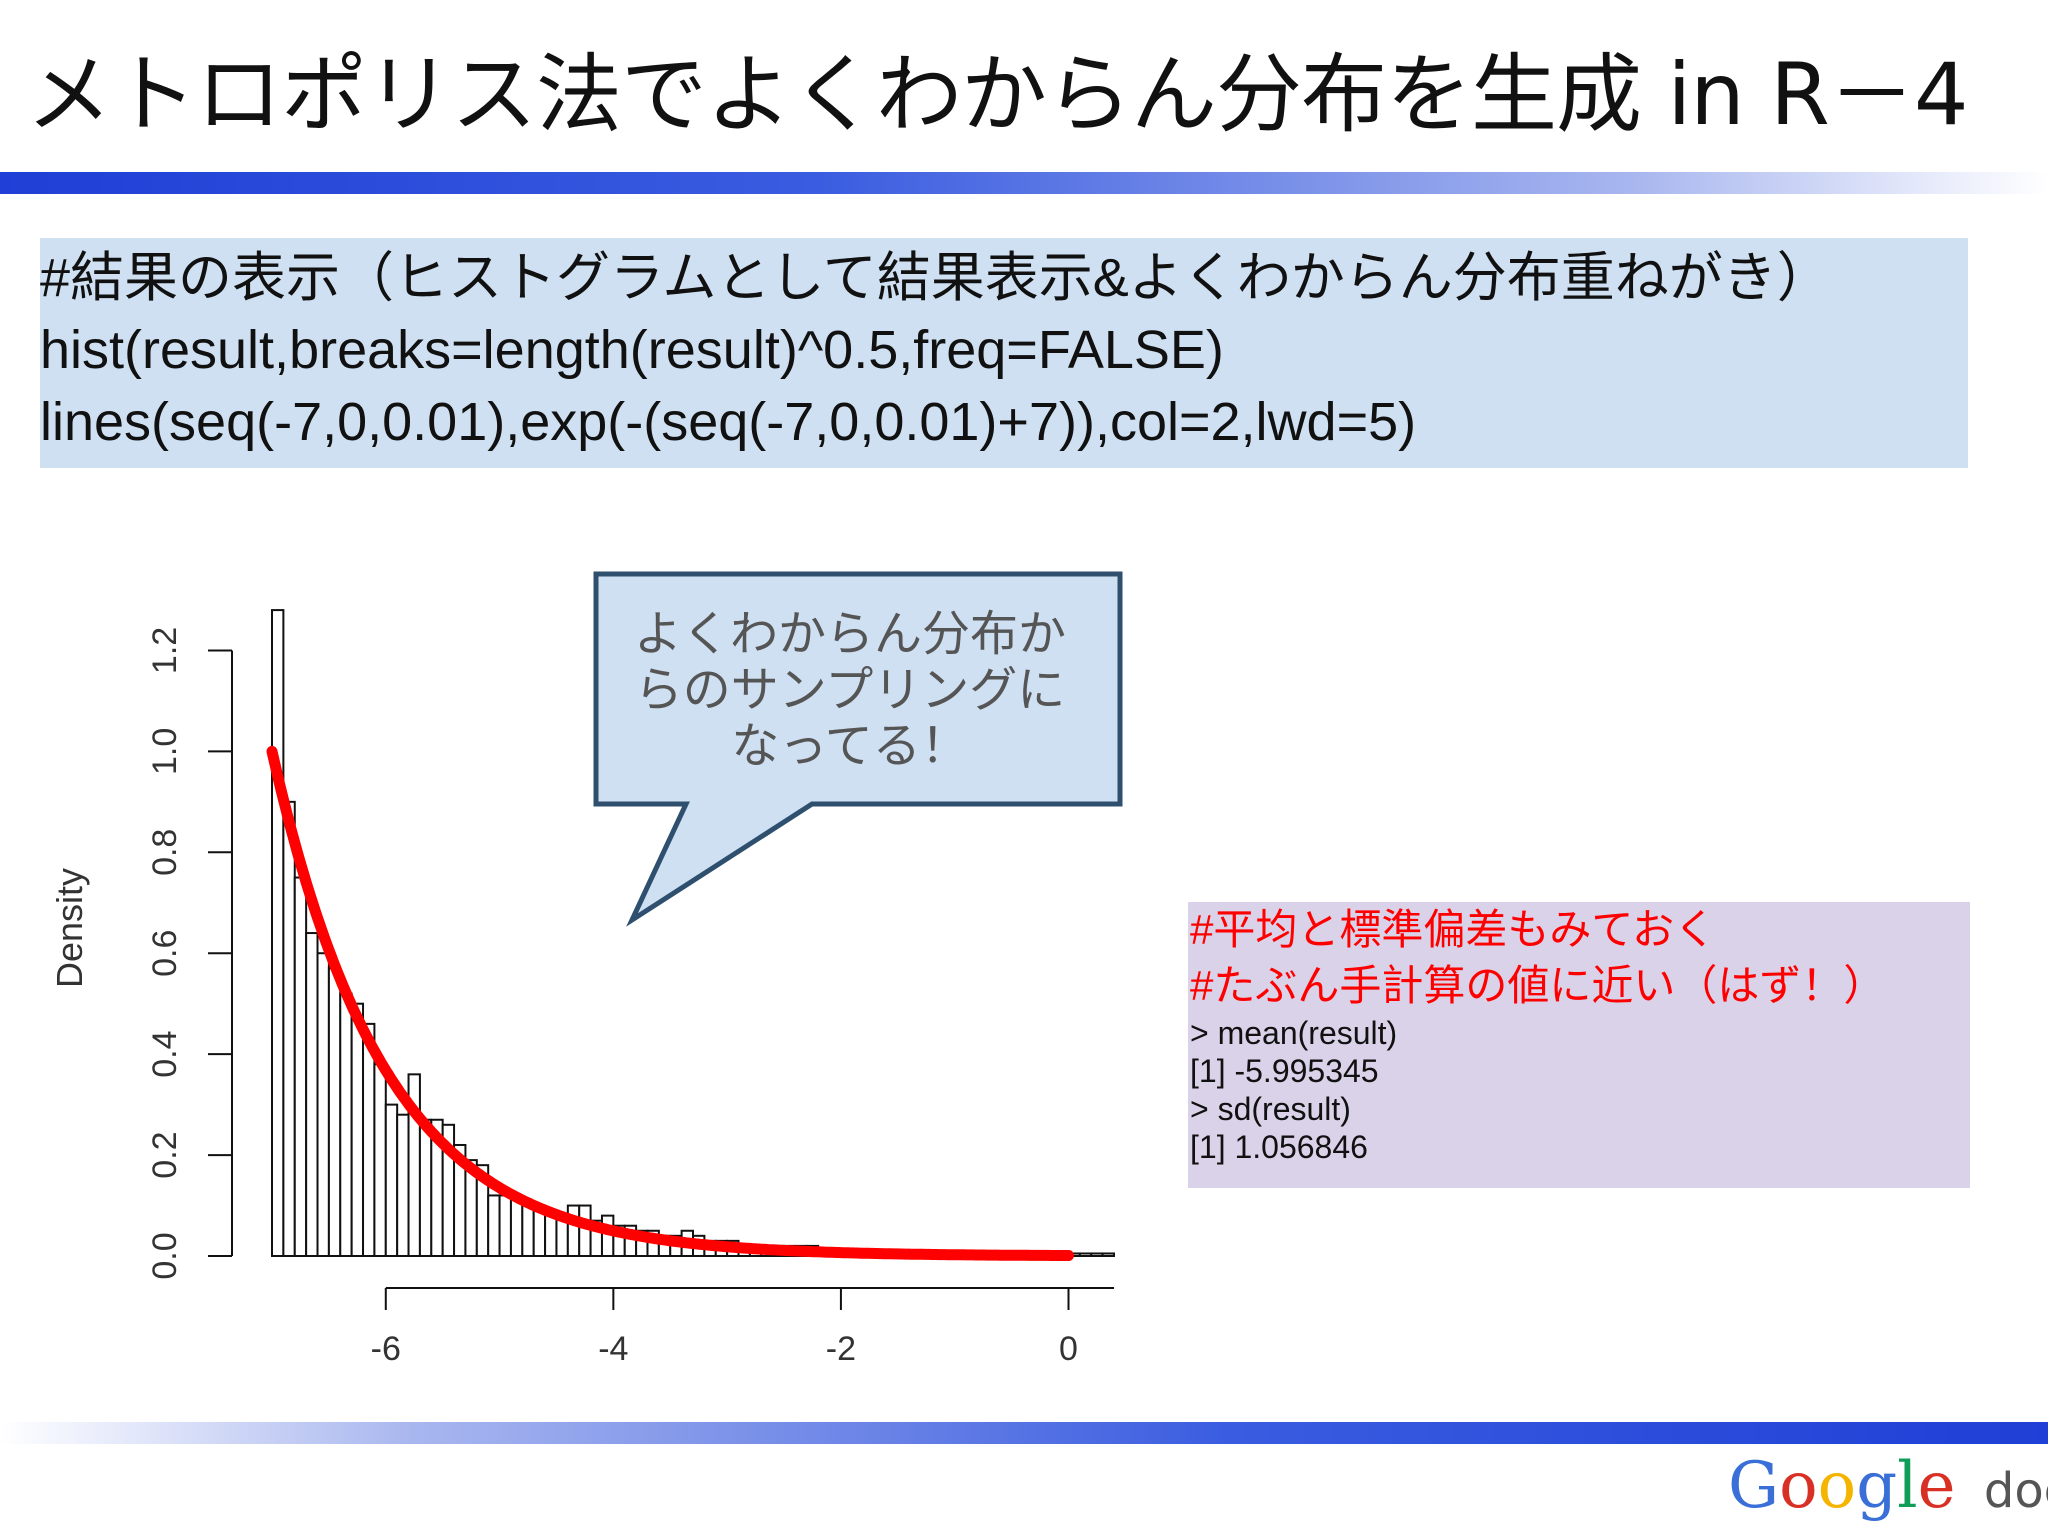 This screenshot has height=1536, width=2048. Describe the element at coordinates (165, 1255) in the screenshot. I see `y-axis-tick-label: 0.0` at that location.